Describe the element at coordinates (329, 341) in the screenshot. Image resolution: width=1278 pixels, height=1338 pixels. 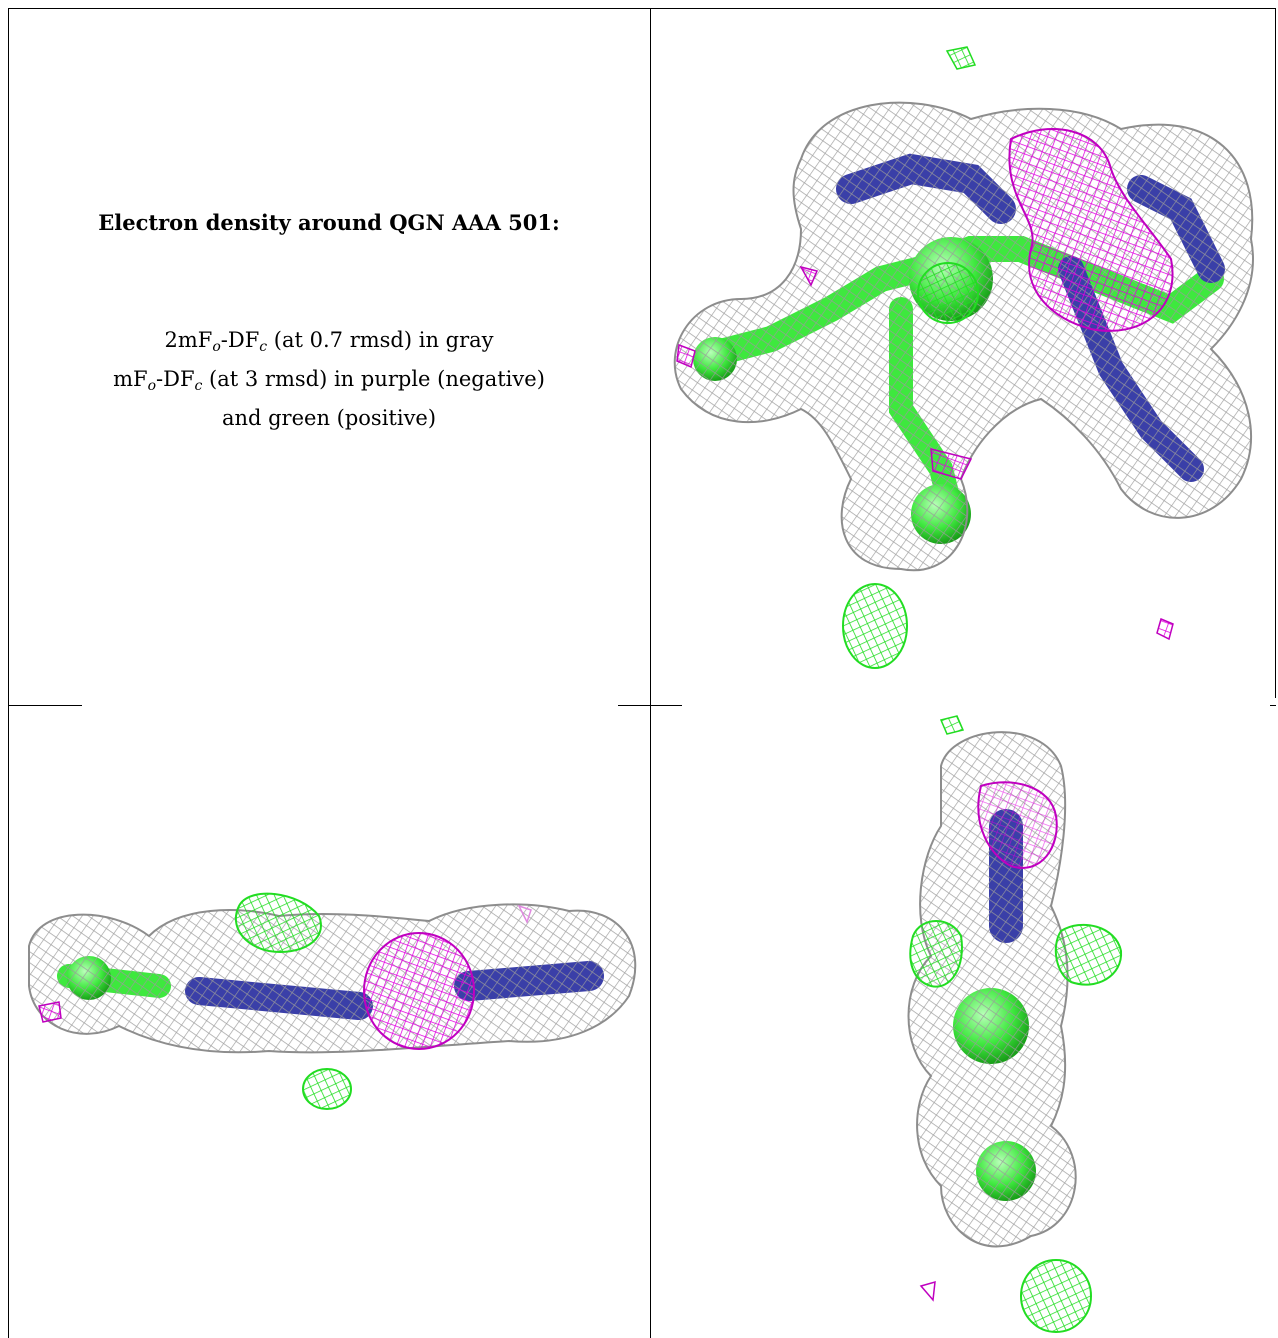
I see `legend-line-gray: 2mFo-DFc (at 0.7 rmsd) in gray` at that location.